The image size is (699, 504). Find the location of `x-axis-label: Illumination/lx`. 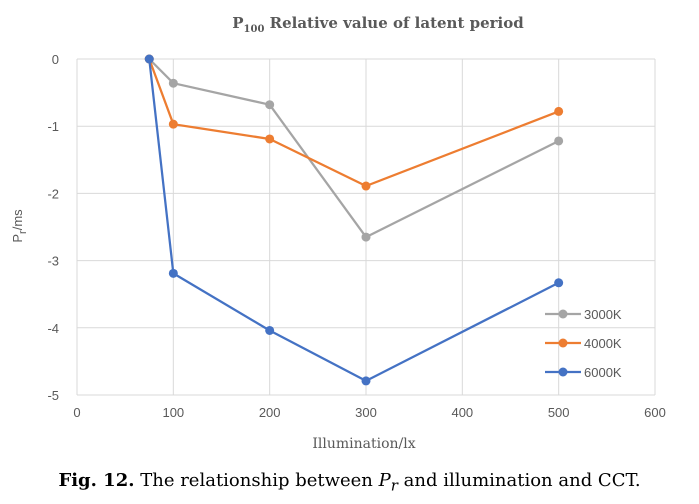

x-axis-label: Illumination/lx is located at coordinates (363, 444).